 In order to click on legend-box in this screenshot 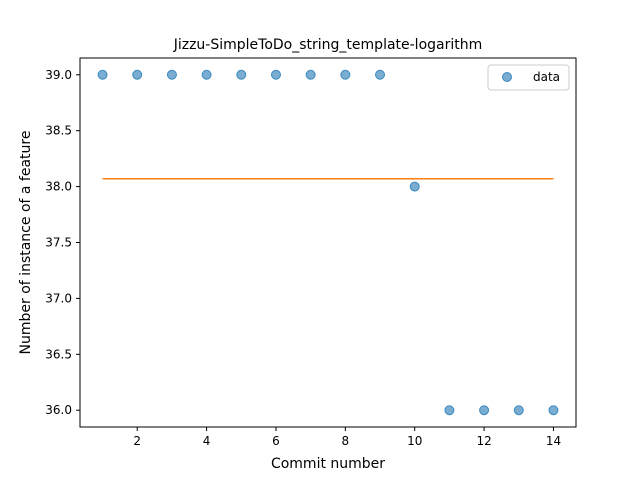, I will do `click(528, 77)`.